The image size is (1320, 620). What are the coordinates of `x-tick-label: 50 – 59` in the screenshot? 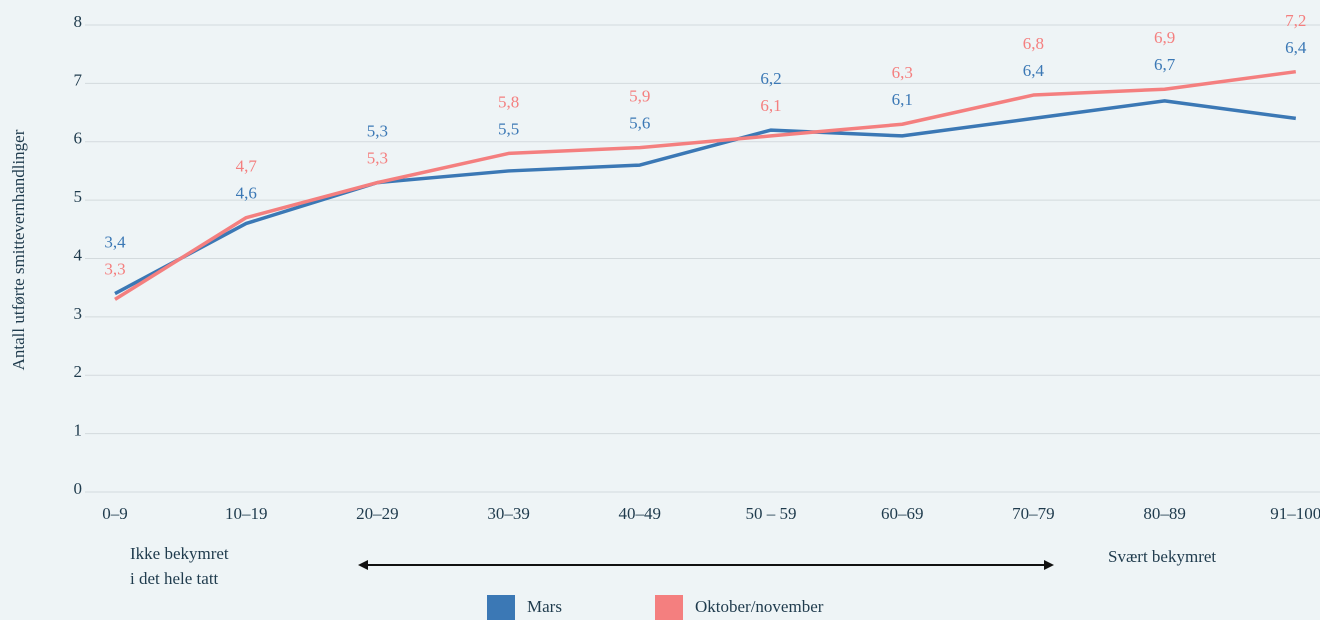 It's located at (771, 513).